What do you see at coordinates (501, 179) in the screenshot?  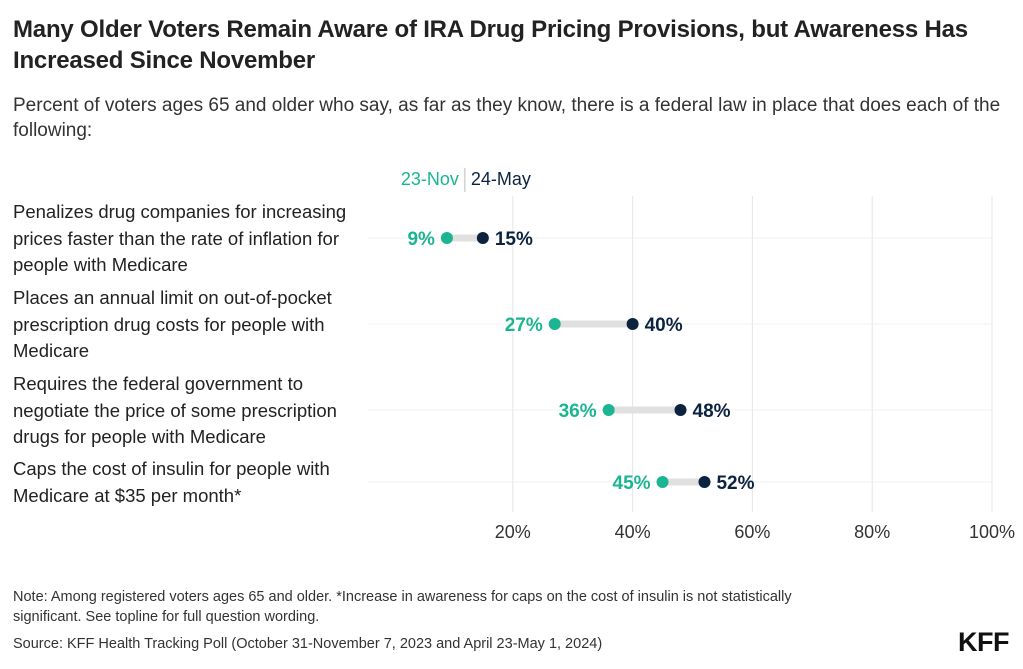 I see `legend-may: 24-May` at bounding box center [501, 179].